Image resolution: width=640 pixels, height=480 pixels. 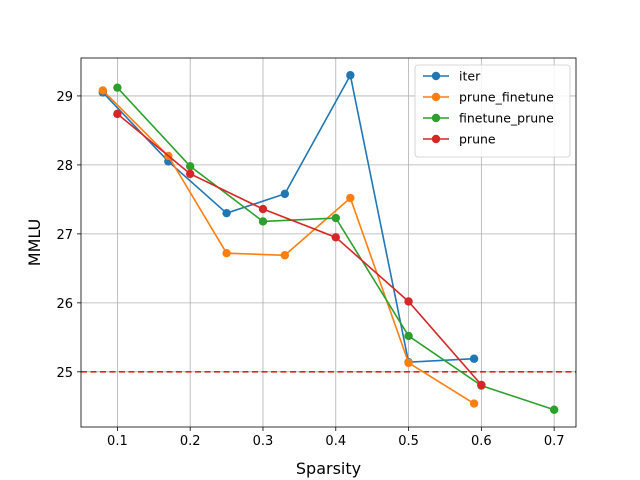 I want to click on y-axis: 25 26 27 28 29, so click(x=68, y=235).